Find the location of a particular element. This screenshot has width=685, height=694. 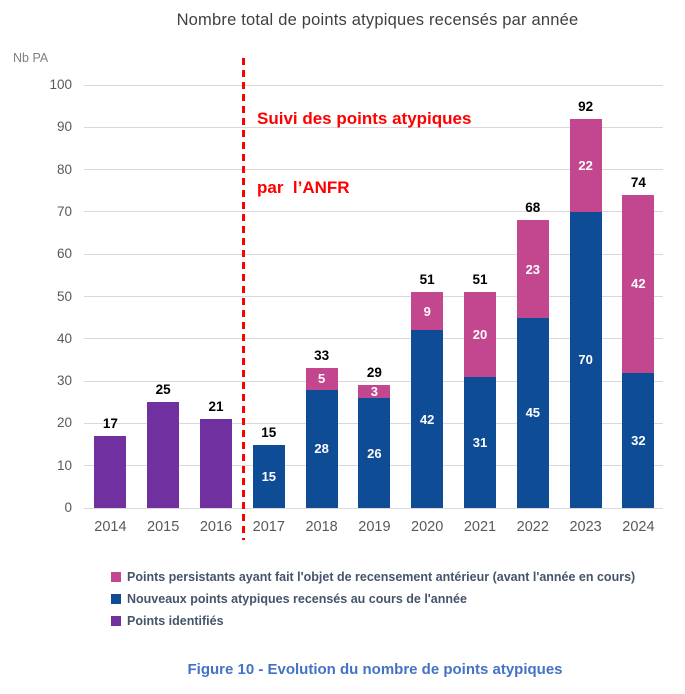

x-tick-label: 2017 is located at coordinates (268, 527).